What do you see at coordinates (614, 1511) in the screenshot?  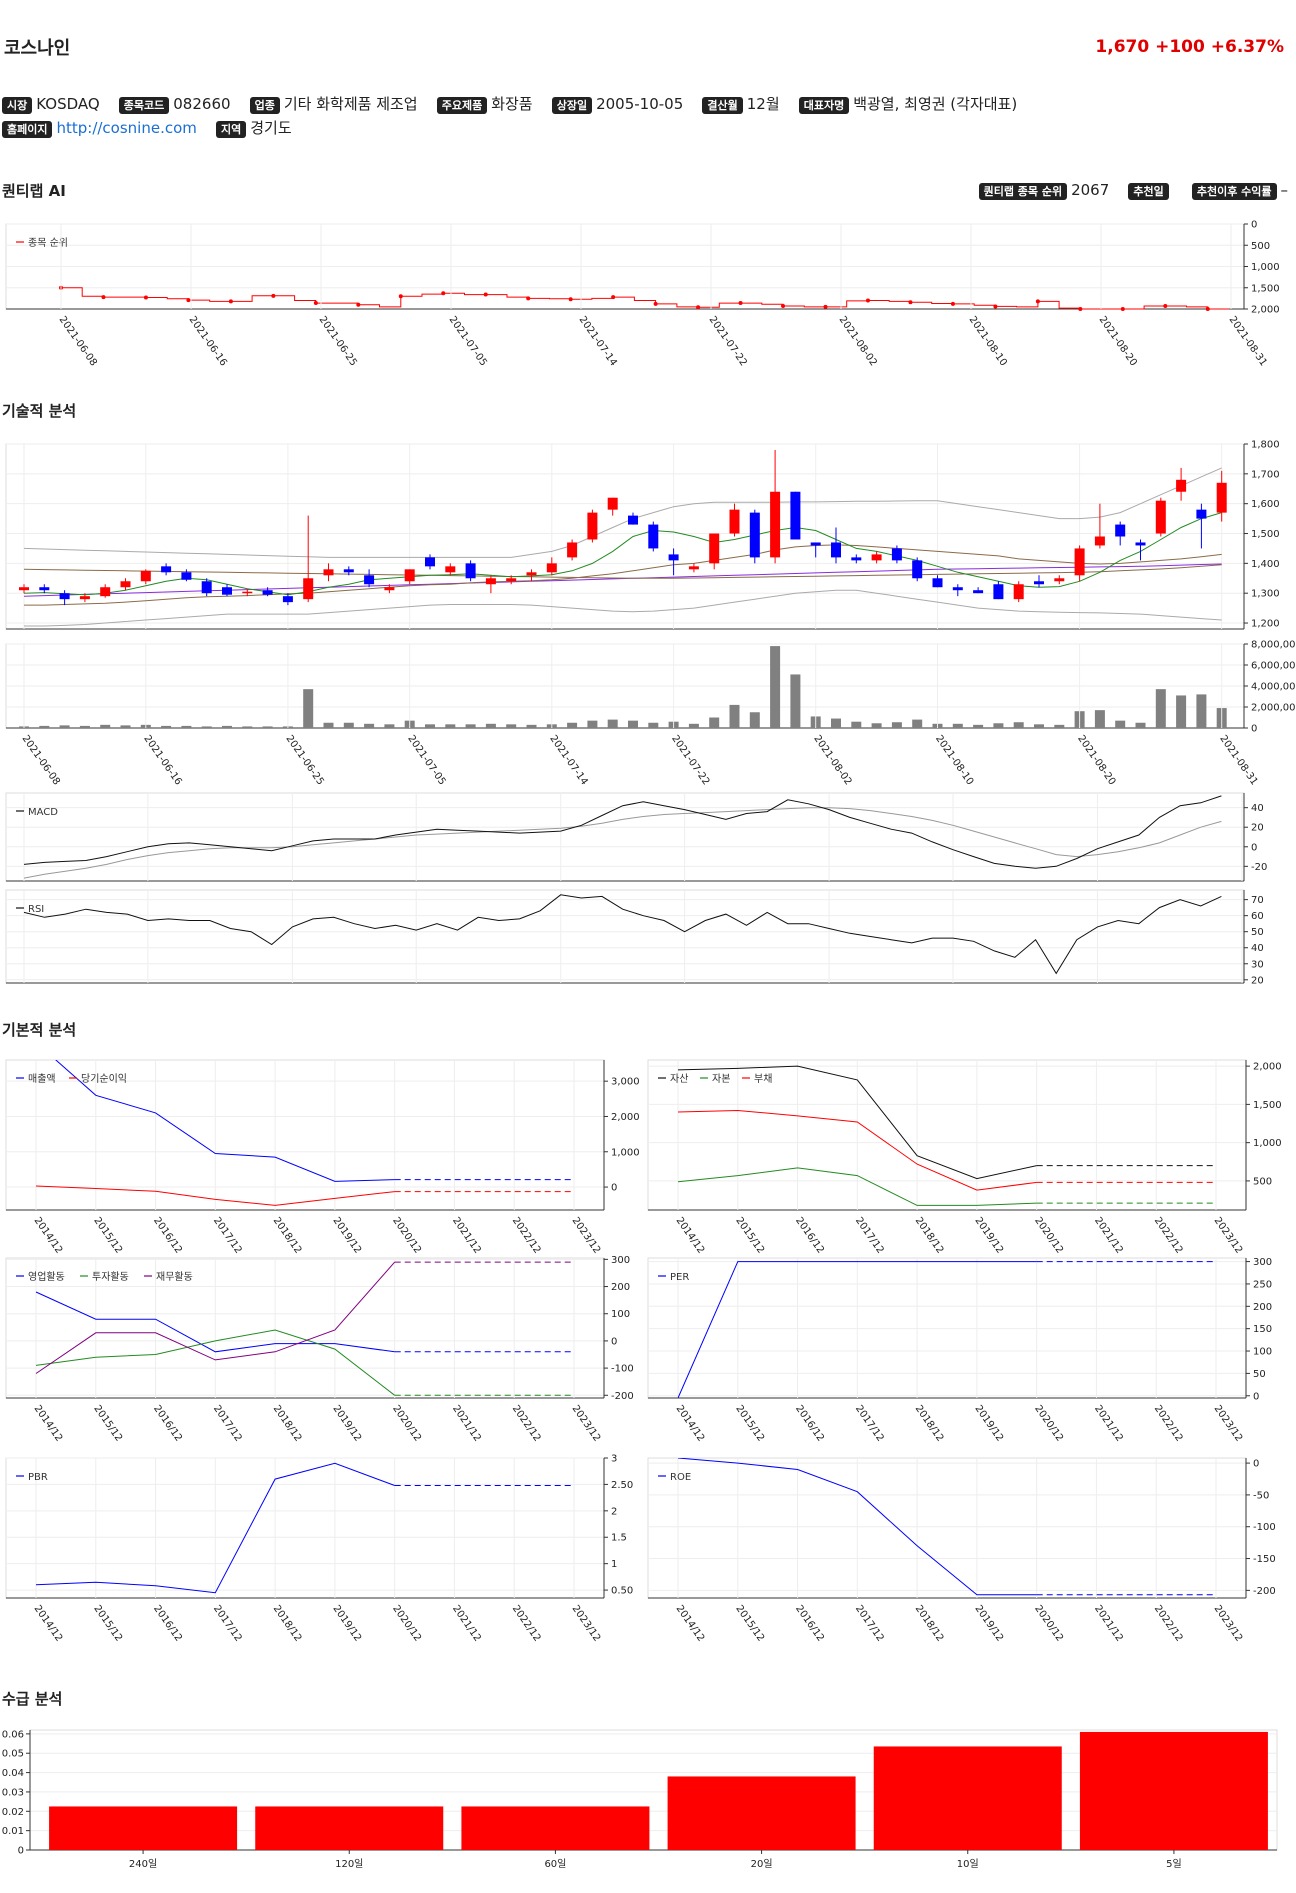 I see `y-tick-label: 2` at bounding box center [614, 1511].